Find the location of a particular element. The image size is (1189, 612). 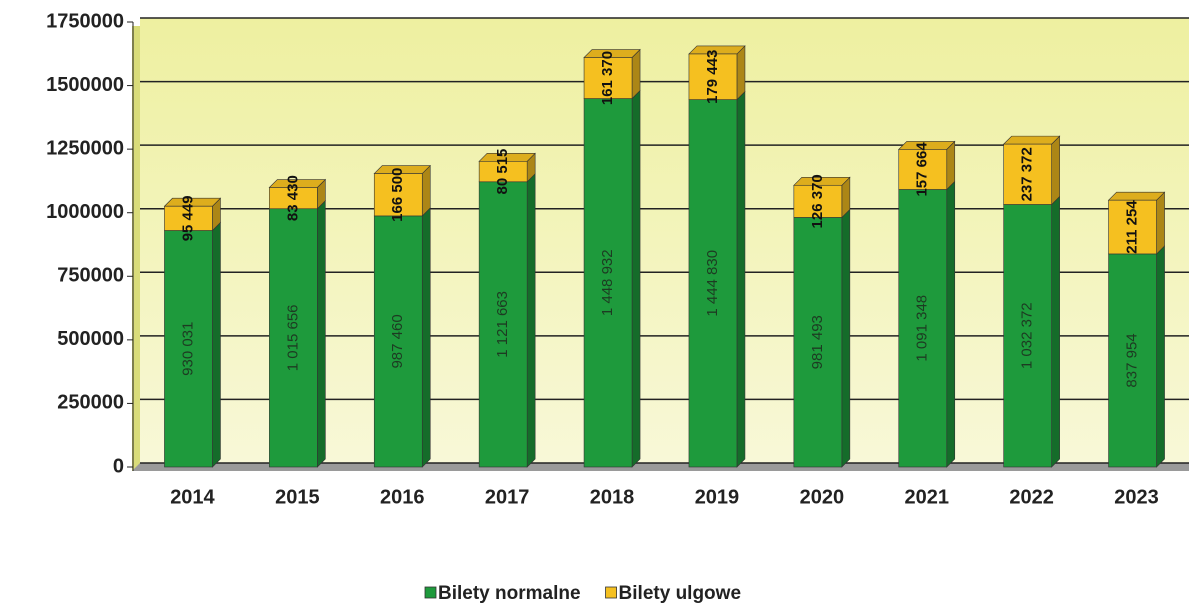

data-label: 237 372 is located at coordinates (1027, 174).